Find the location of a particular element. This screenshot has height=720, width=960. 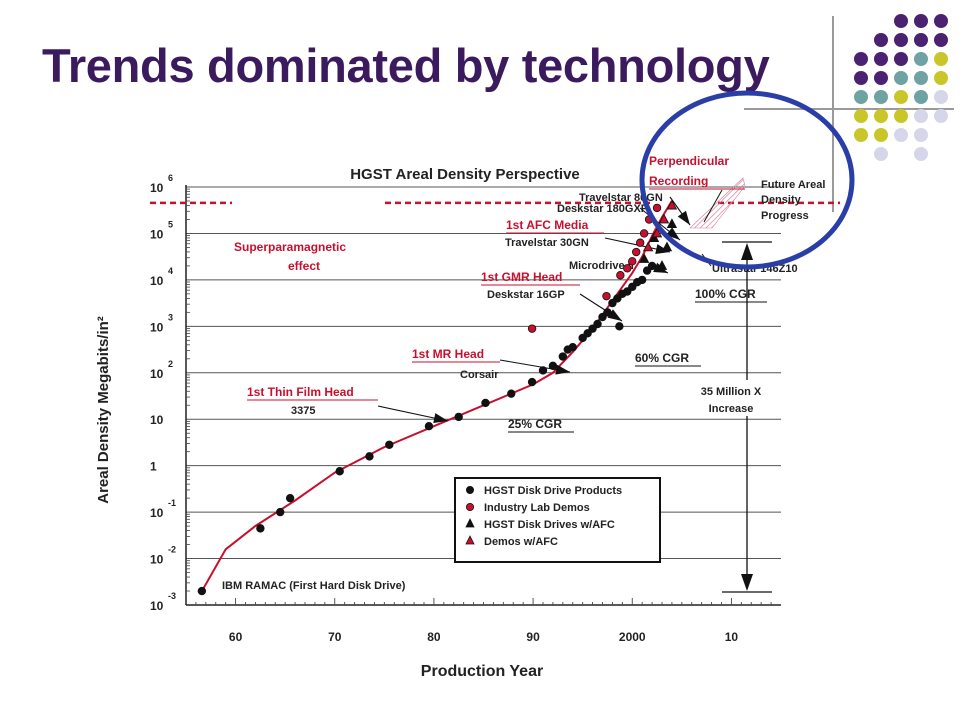

x-tick-label: 90 is located at coordinates (533, 637).